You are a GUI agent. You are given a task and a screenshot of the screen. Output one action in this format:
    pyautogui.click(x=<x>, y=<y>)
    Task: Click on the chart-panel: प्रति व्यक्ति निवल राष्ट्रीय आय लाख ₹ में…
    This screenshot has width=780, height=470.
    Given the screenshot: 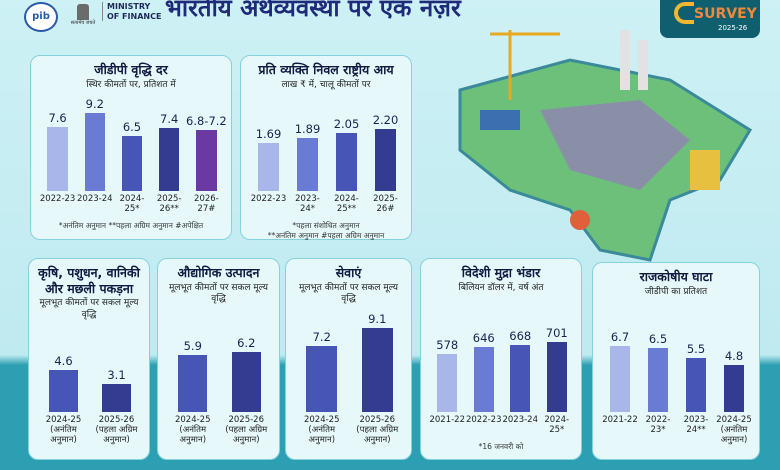 What is the action you would take?
    pyautogui.click(x=326, y=147)
    